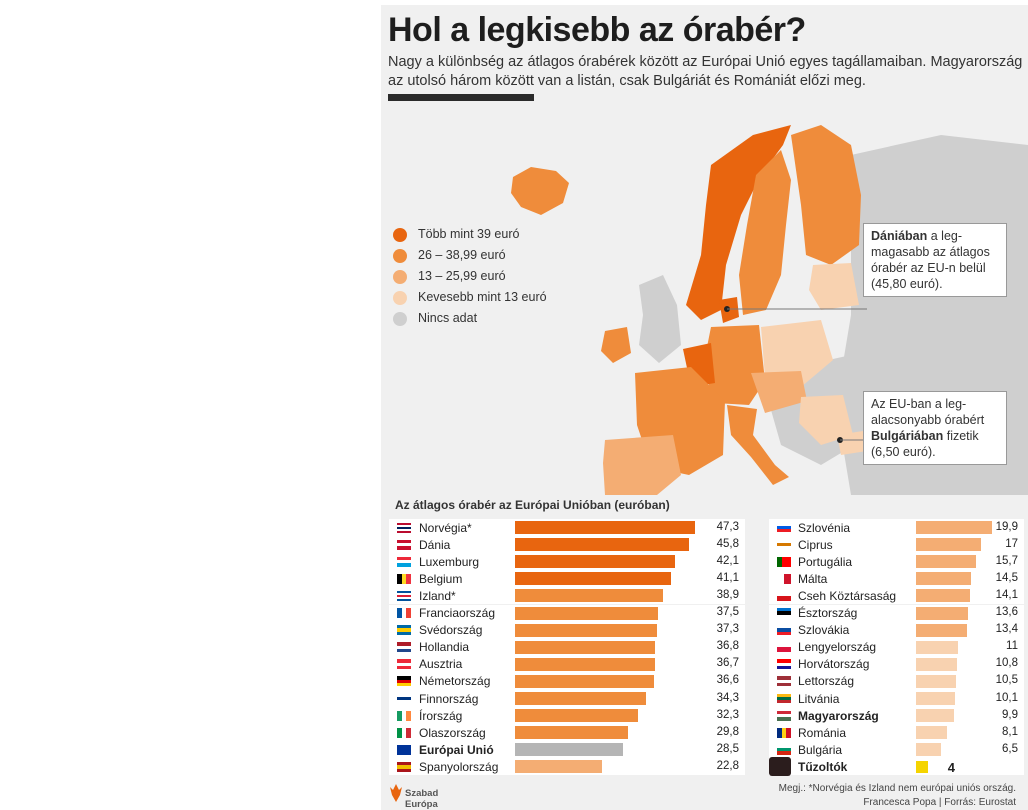 The image size is (1028, 810). I want to click on belgium-flag-icon, so click(404, 578).